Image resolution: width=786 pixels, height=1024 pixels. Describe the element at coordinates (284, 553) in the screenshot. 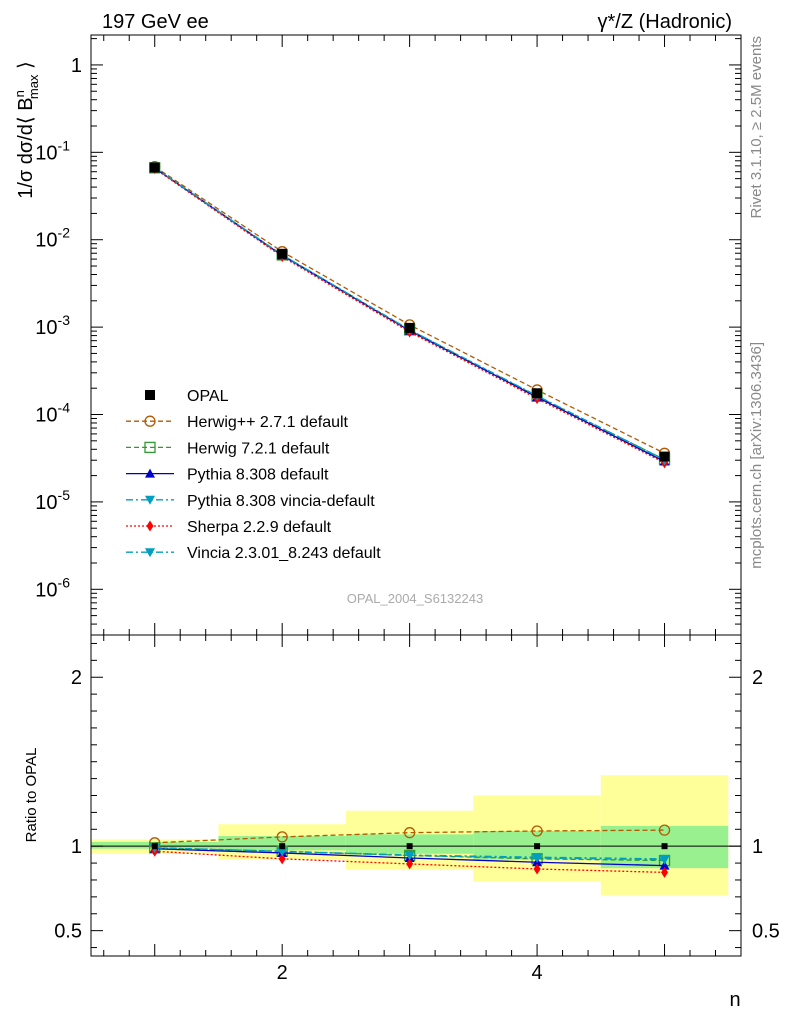

I see `legend-label: Vincia 2.3.01_8.243 default` at that location.